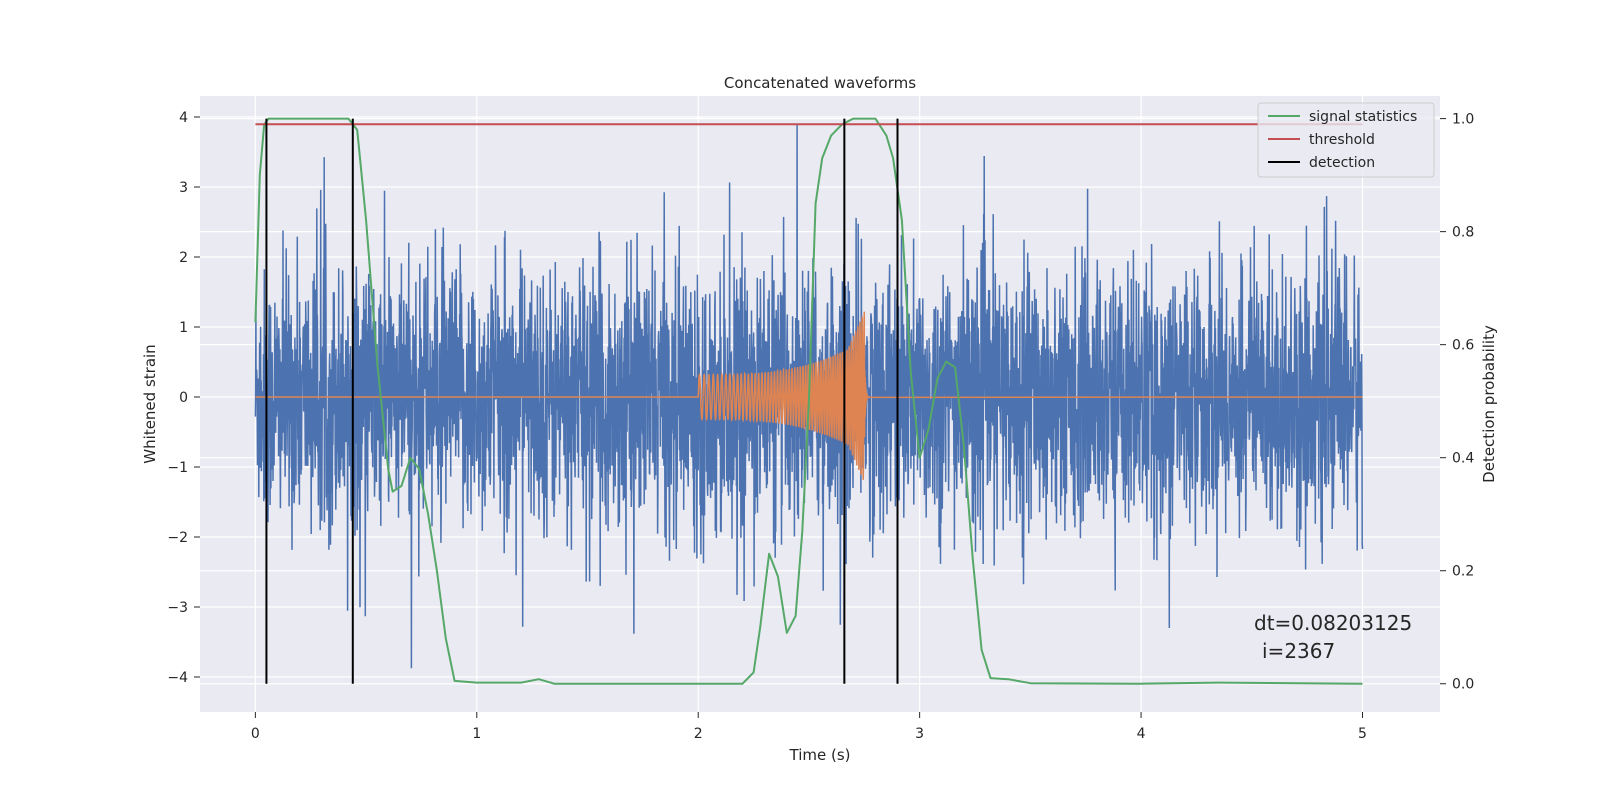 This screenshot has width=1600, height=800. Describe the element at coordinates (1463, 459) in the screenshot. I see `right-tick-label: 0.4` at that location.